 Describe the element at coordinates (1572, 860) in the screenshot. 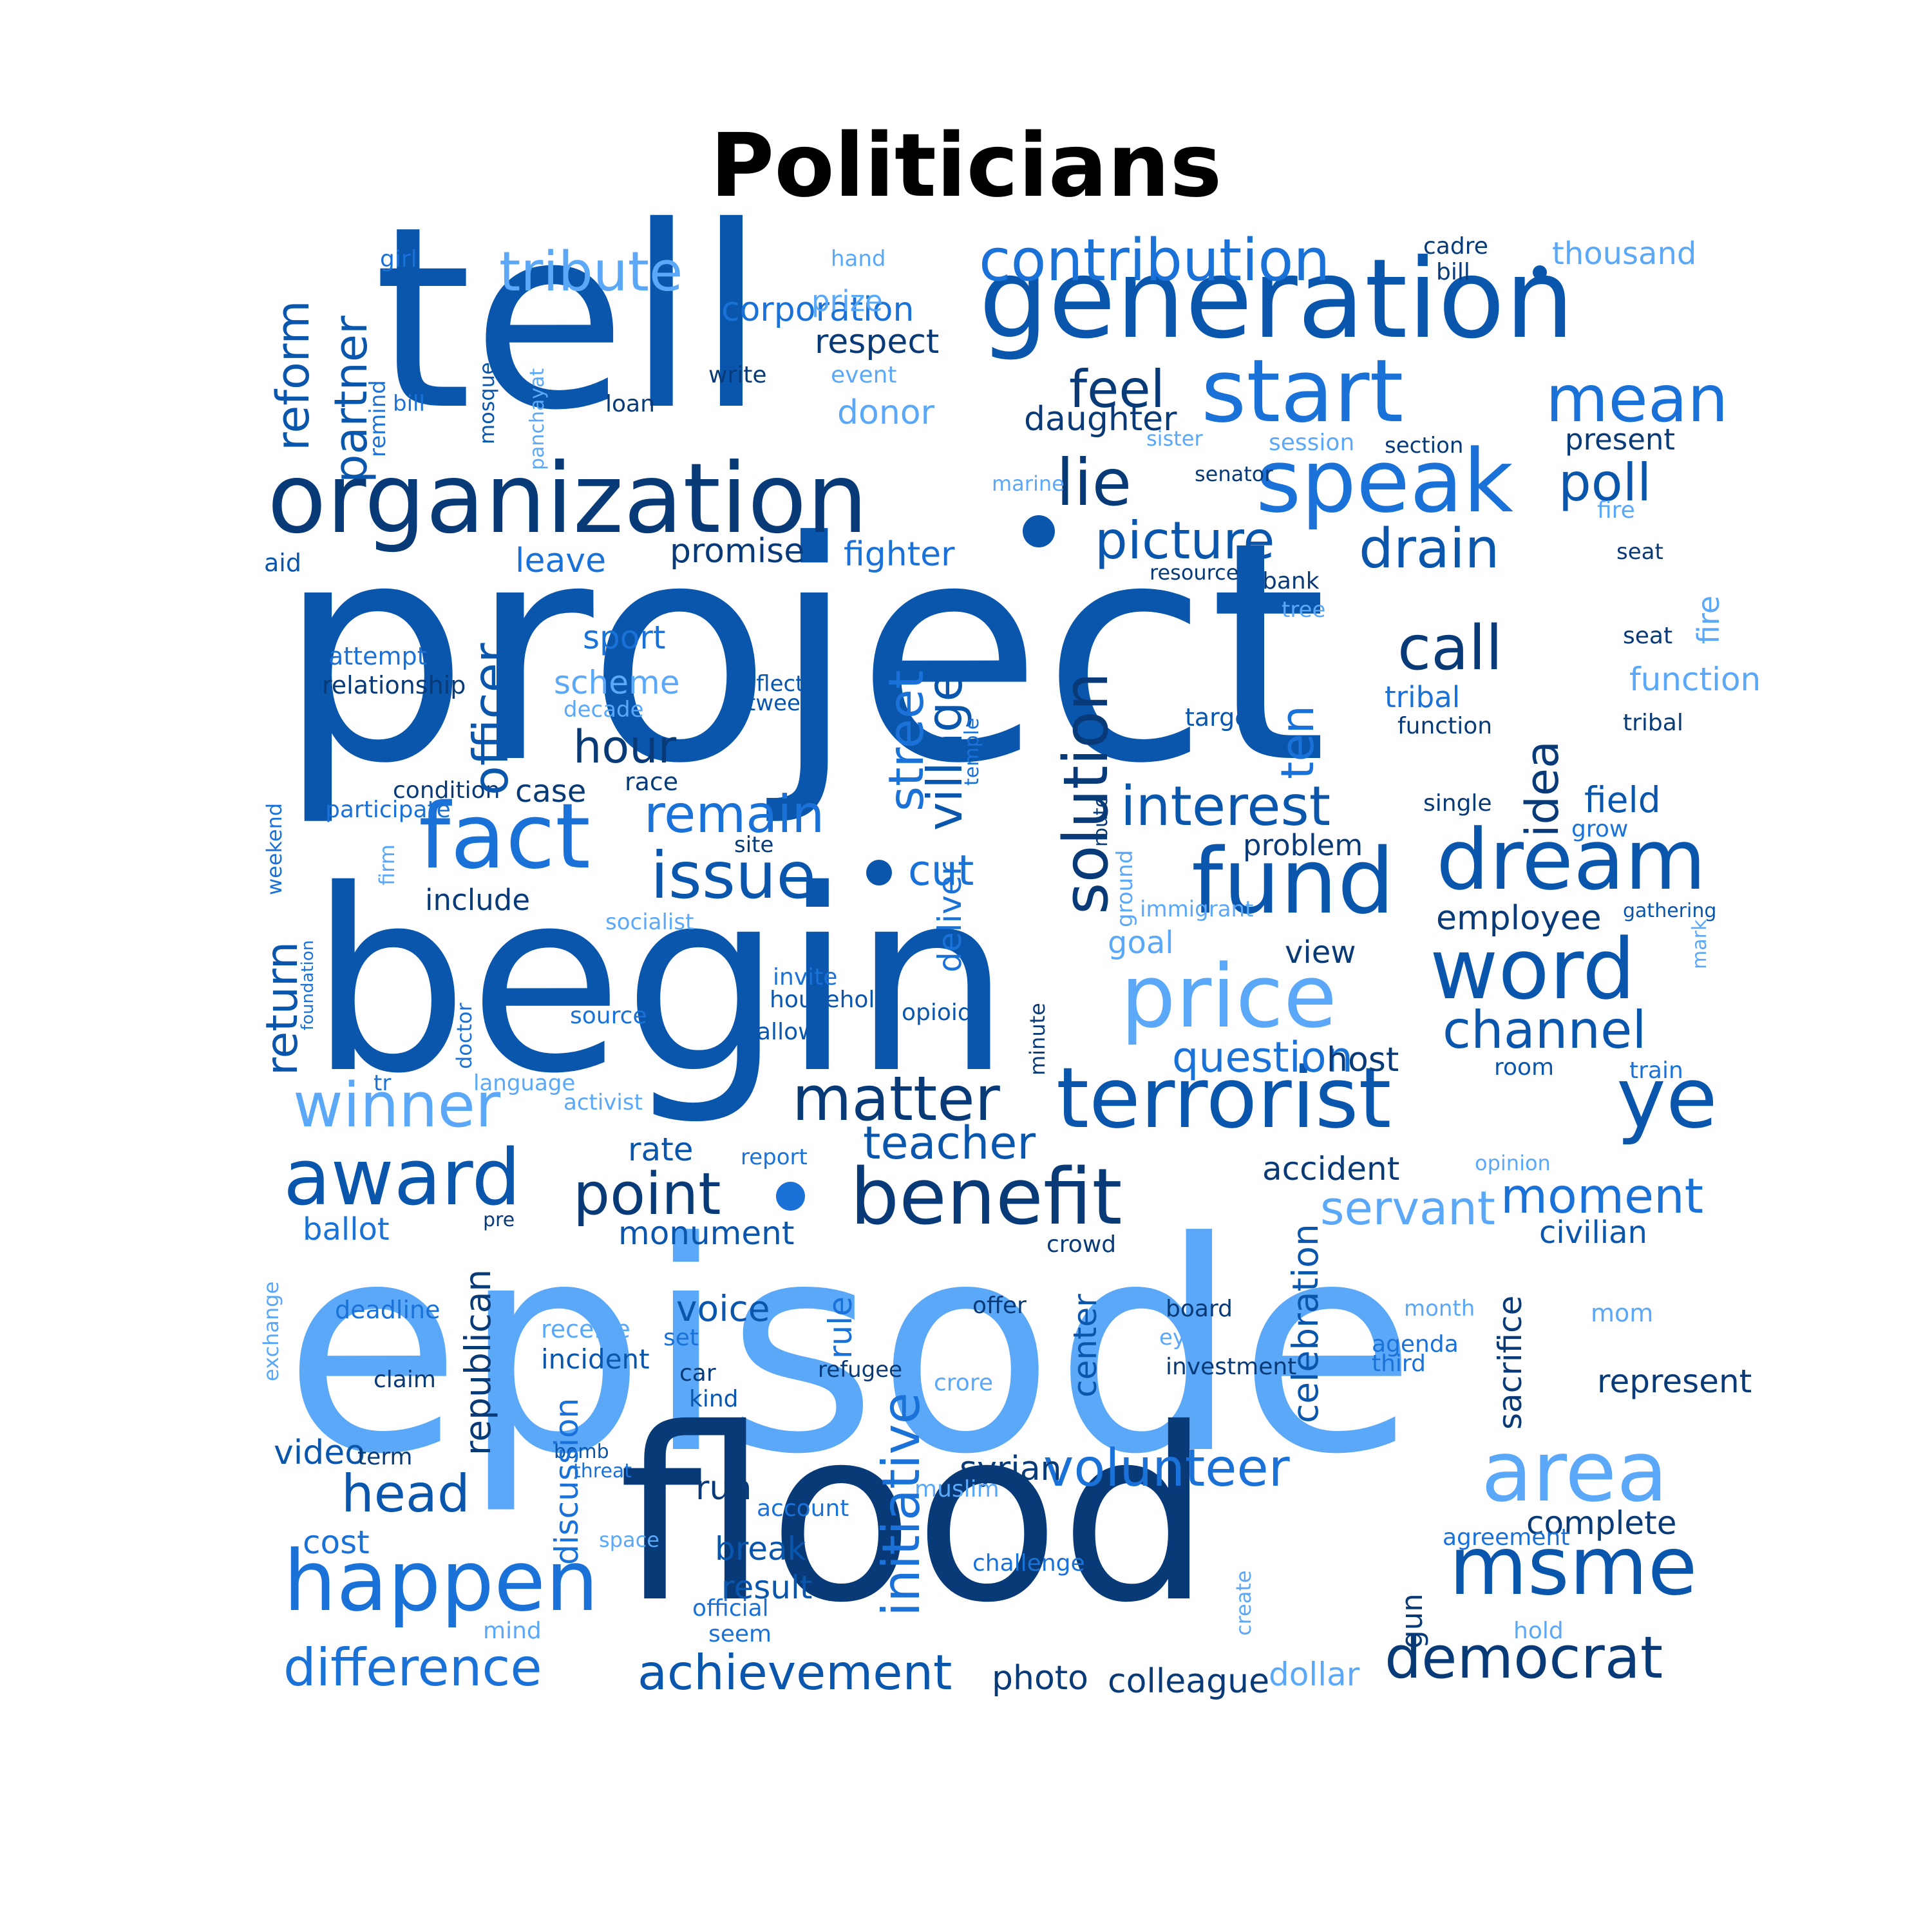

I see `word-dream: dream` at that location.